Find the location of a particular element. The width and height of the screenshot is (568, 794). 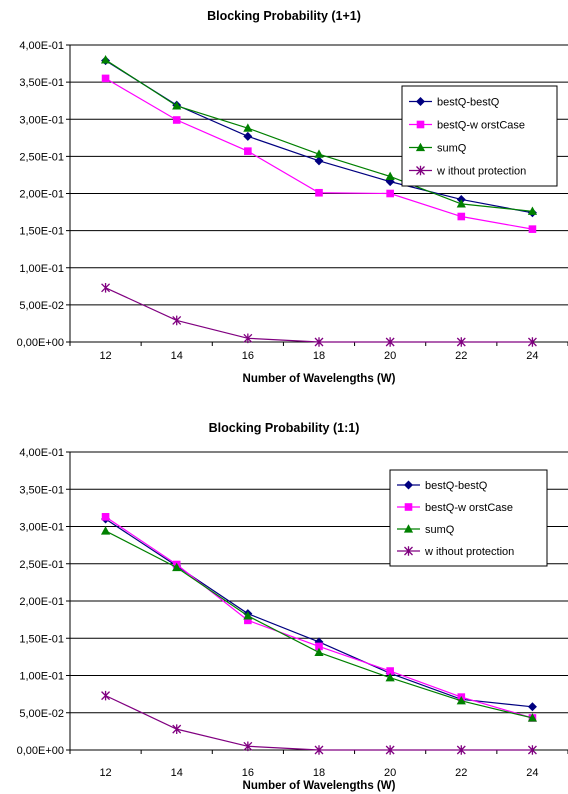

legend-item: sumQ is located at coordinates (426, 530).